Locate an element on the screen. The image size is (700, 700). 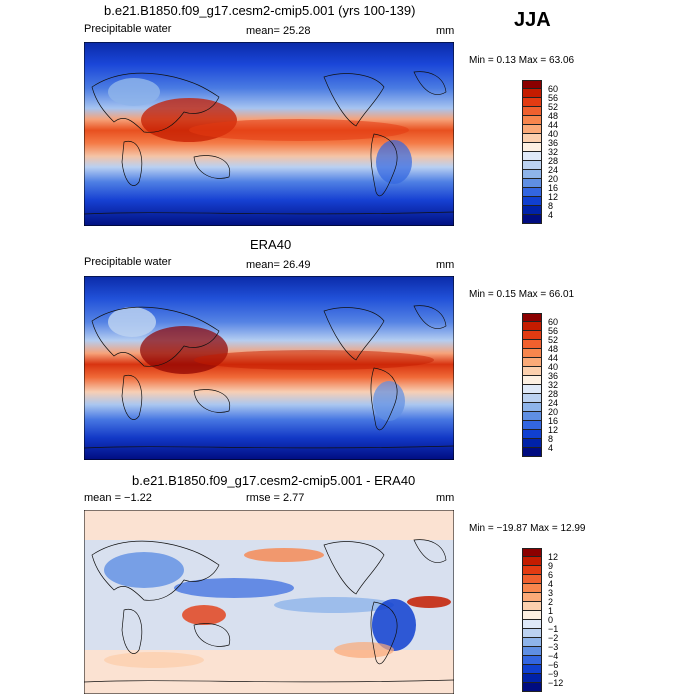
colorbar-tick-label: −3 is located at coordinates (553, 647).